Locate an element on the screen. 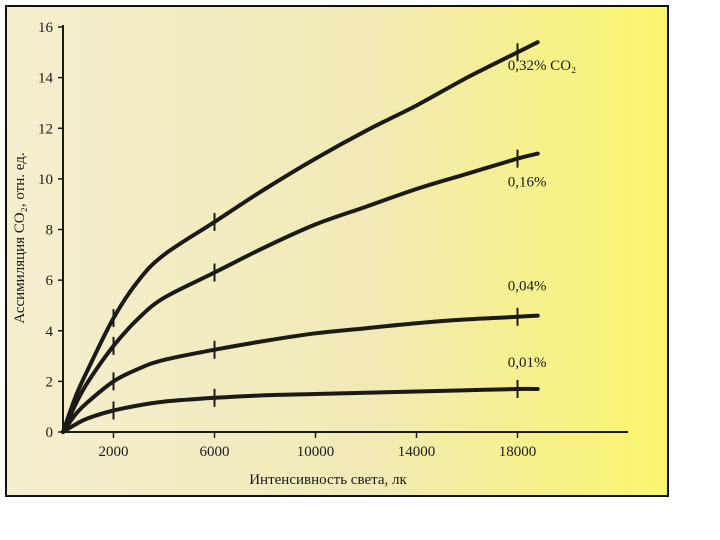  series-label: 0,04% is located at coordinates (527, 287).